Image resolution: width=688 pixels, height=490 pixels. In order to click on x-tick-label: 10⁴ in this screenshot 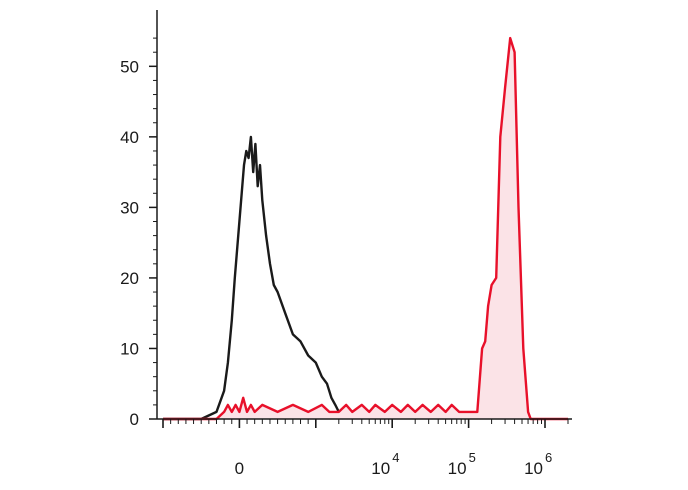, I will do `click(385, 464)`.